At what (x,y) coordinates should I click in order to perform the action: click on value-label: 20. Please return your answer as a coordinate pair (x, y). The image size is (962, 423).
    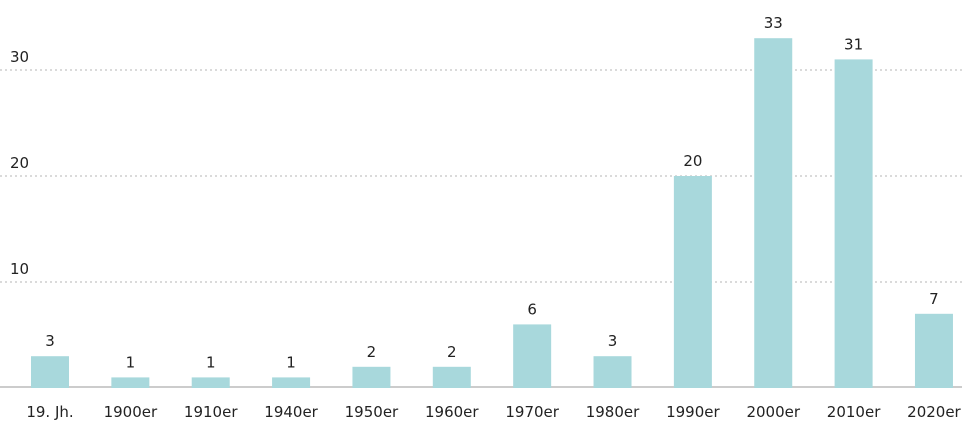
    Looking at the image, I should click on (692, 161).